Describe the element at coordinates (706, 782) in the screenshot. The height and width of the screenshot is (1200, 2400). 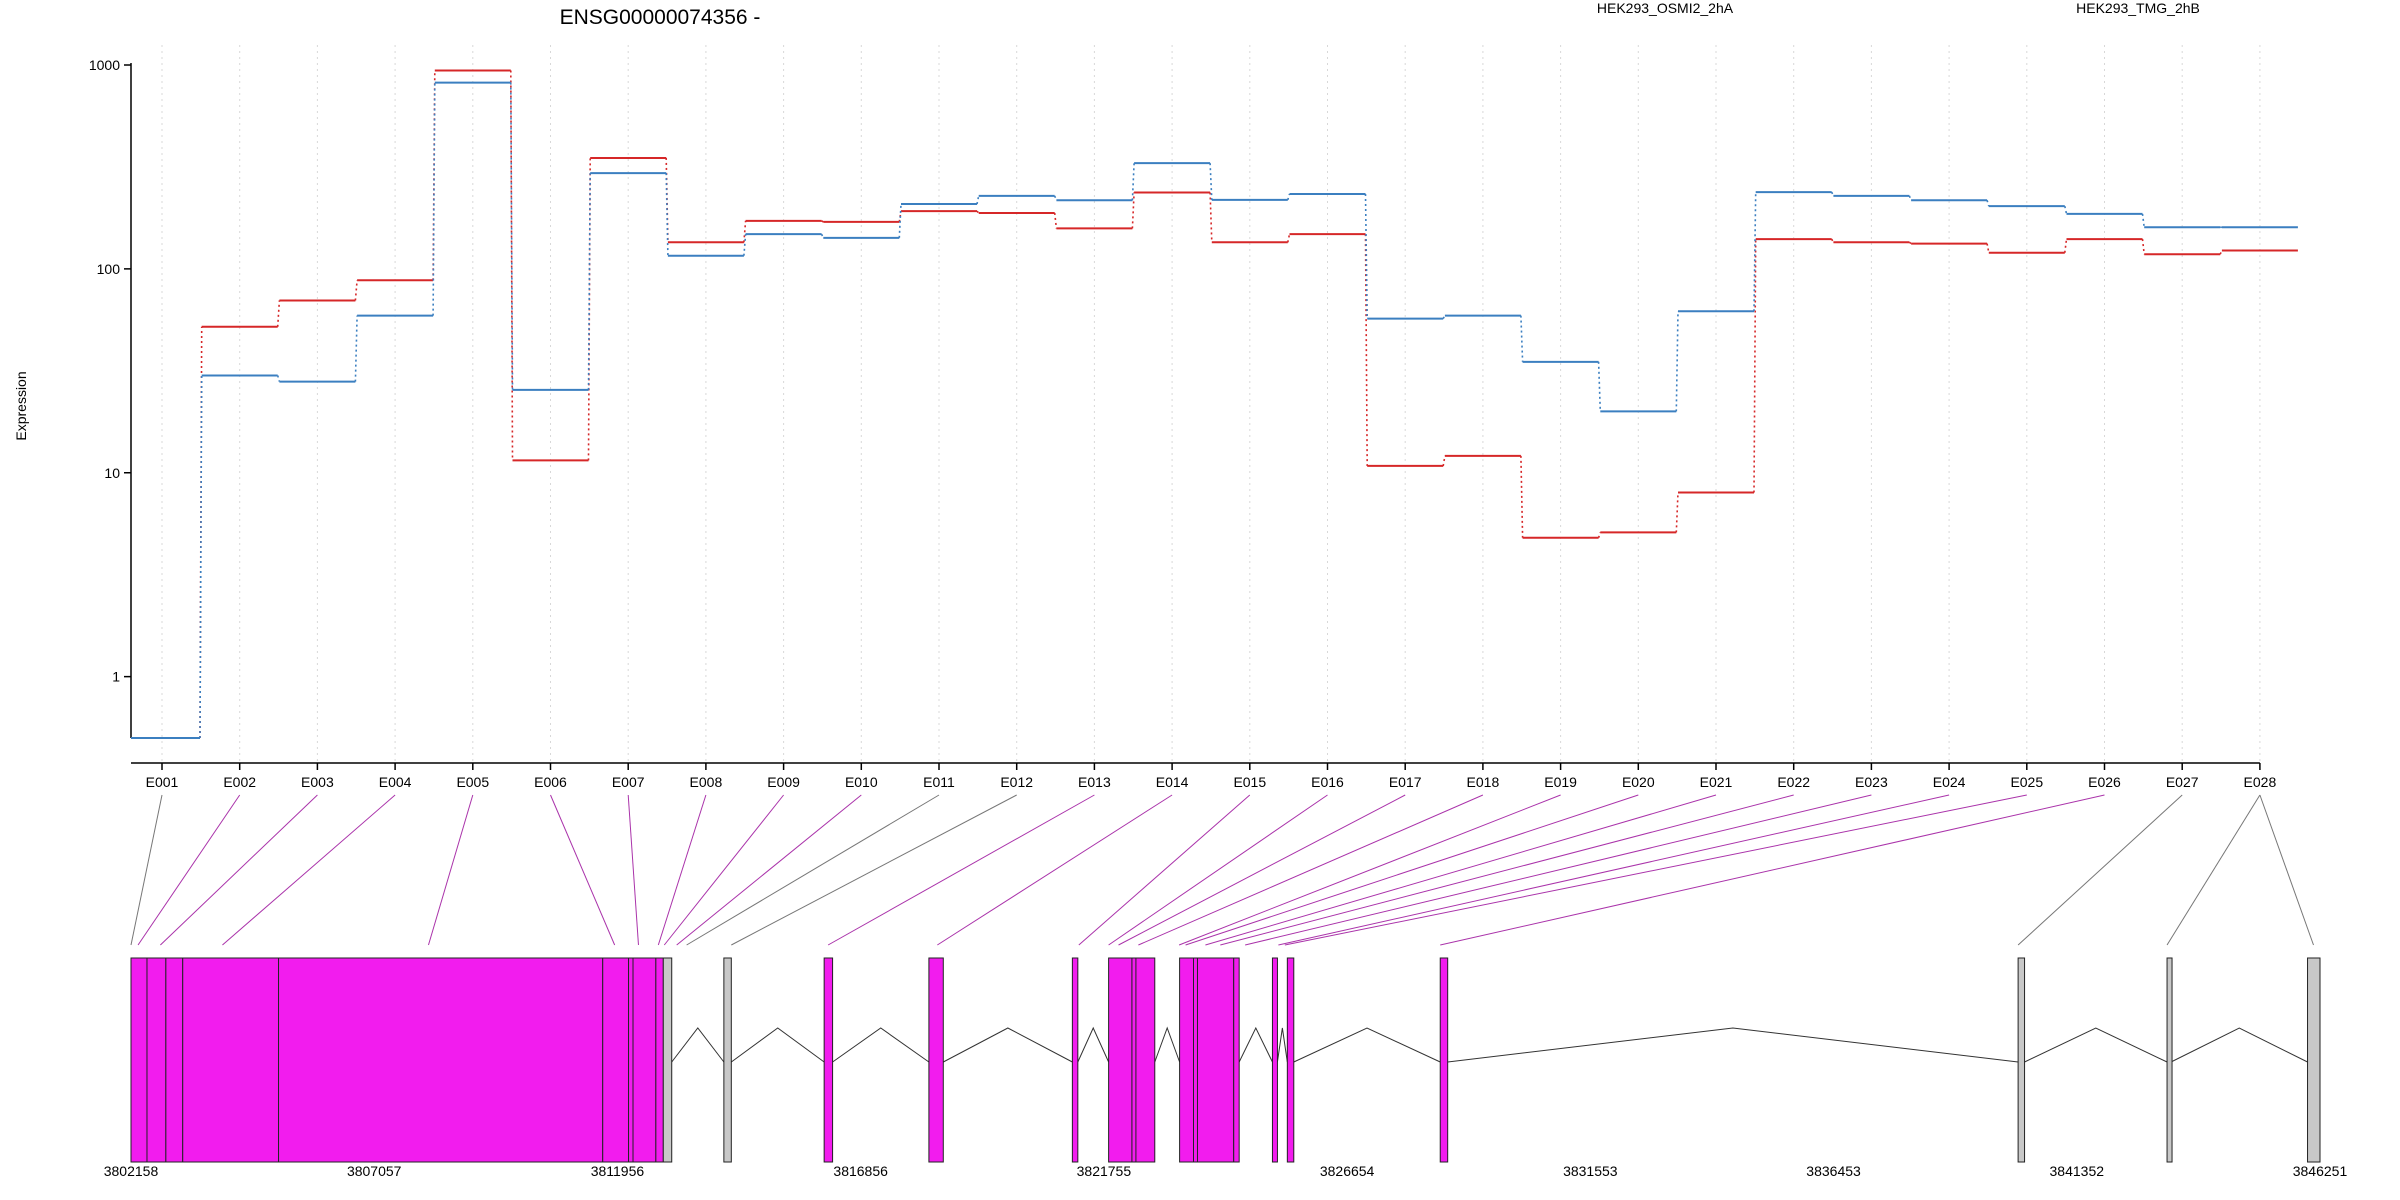
I see `x-tick-label-e008: E008` at that location.